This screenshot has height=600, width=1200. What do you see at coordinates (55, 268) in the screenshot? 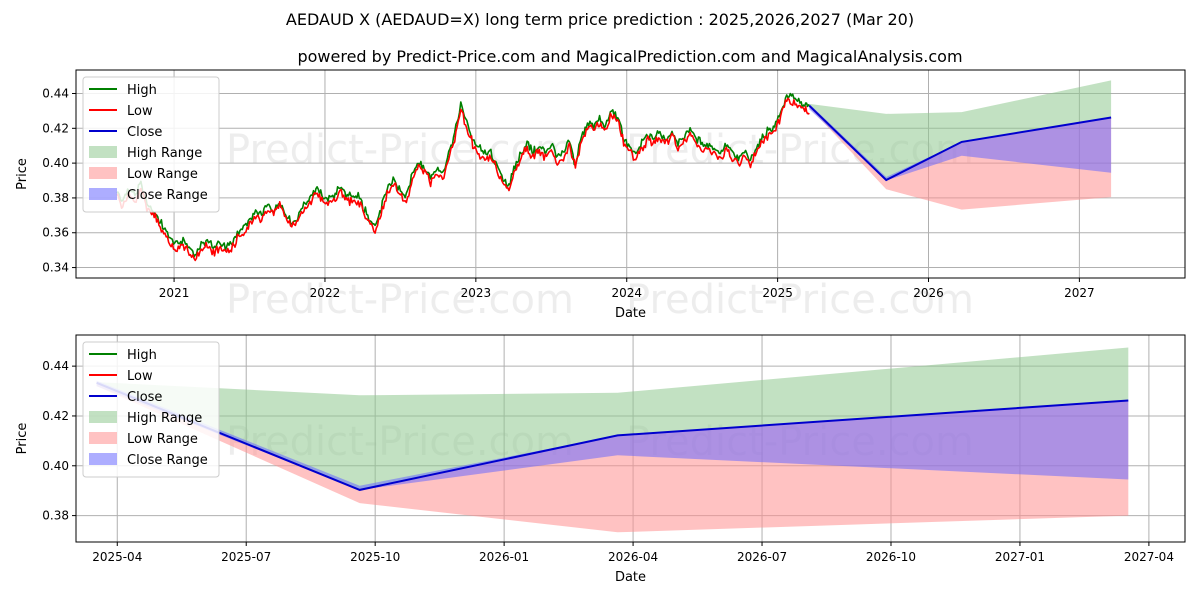
I see `y-tick-label: 0.34` at bounding box center [55, 268].